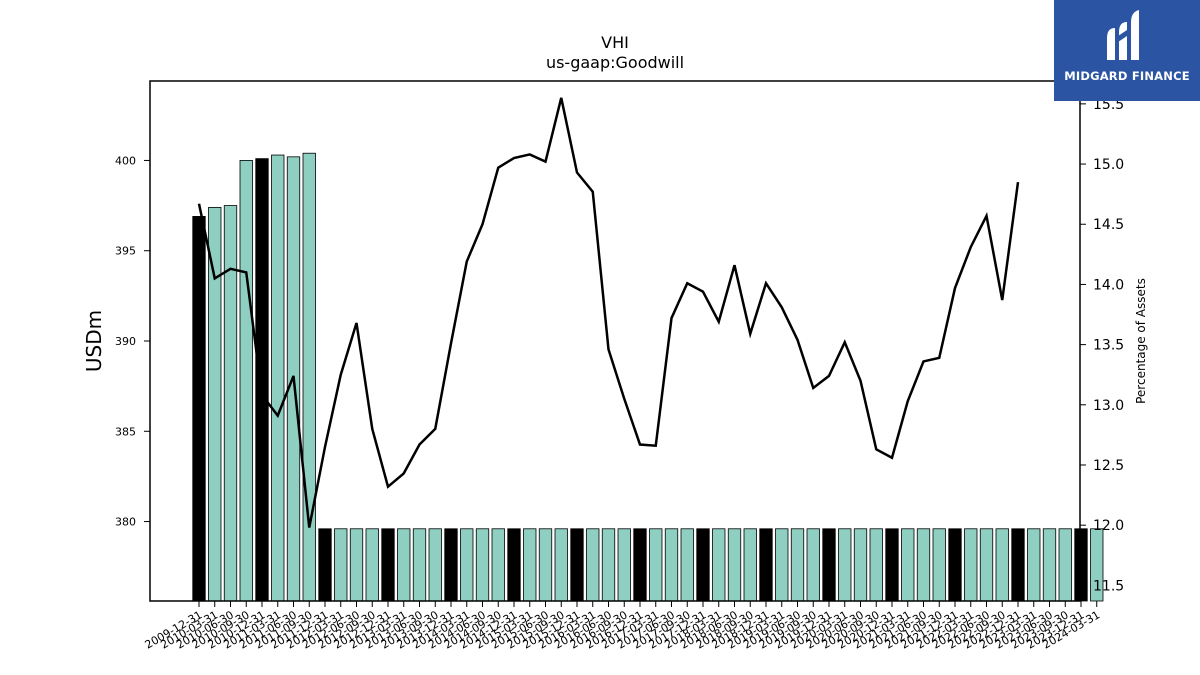 This screenshot has height=675, width=1200. Describe the element at coordinates (125, 160) in the screenshot. I see `y-left-tick-label: 400` at that location.